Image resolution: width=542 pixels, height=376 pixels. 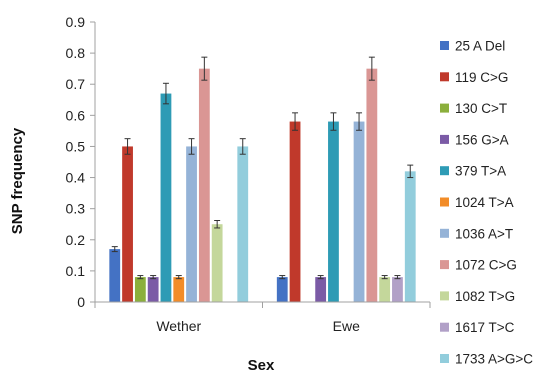 What do you see at coordinates (76, 53) in the screenshot?
I see `y-tick-label: 0.8` at bounding box center [76, 53].